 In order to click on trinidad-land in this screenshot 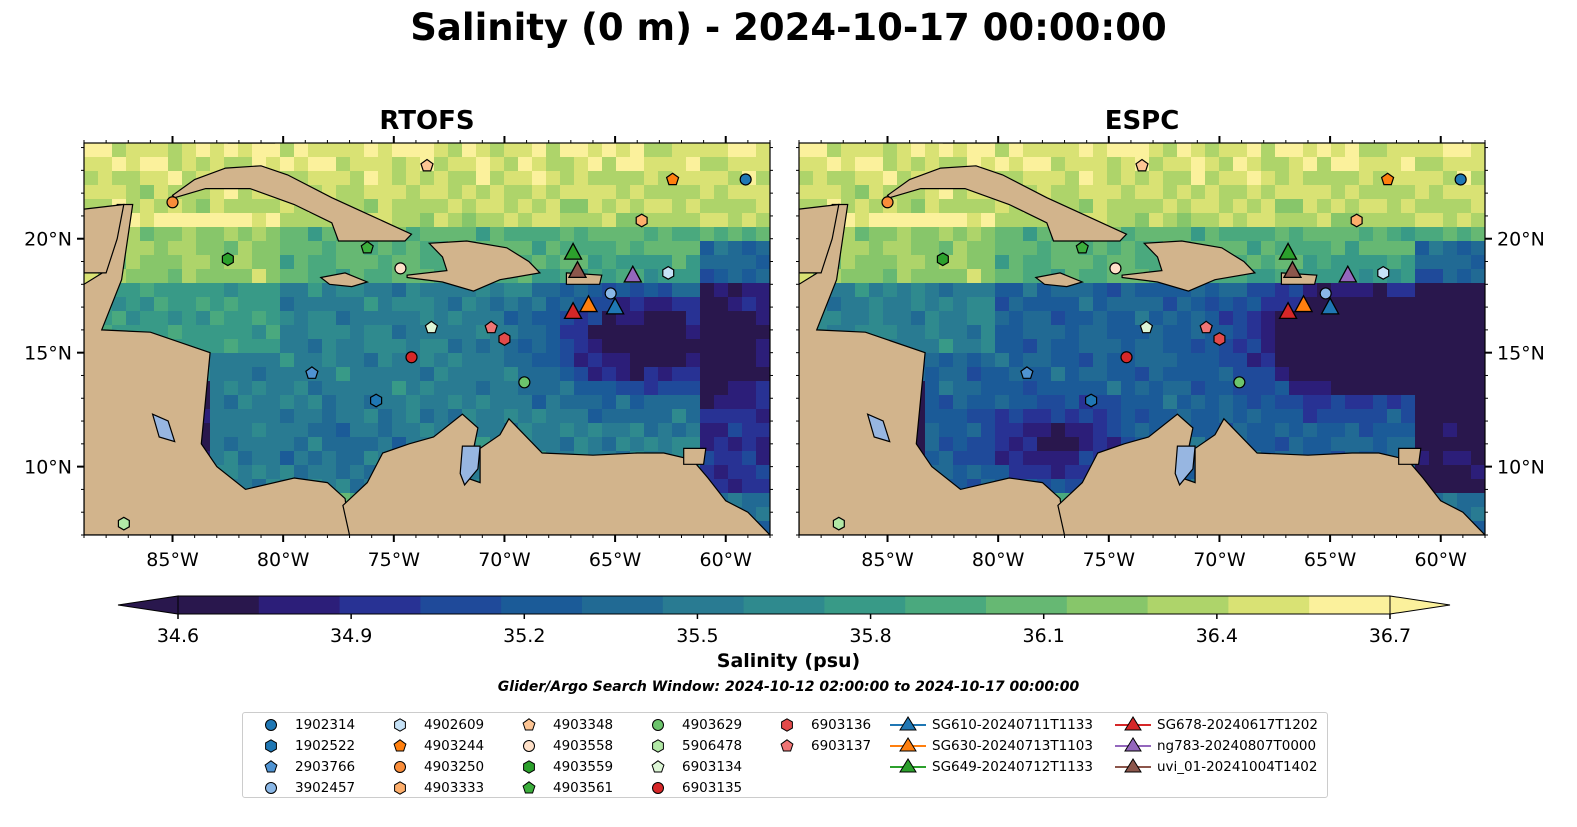, I will do `click(695, 456)`.